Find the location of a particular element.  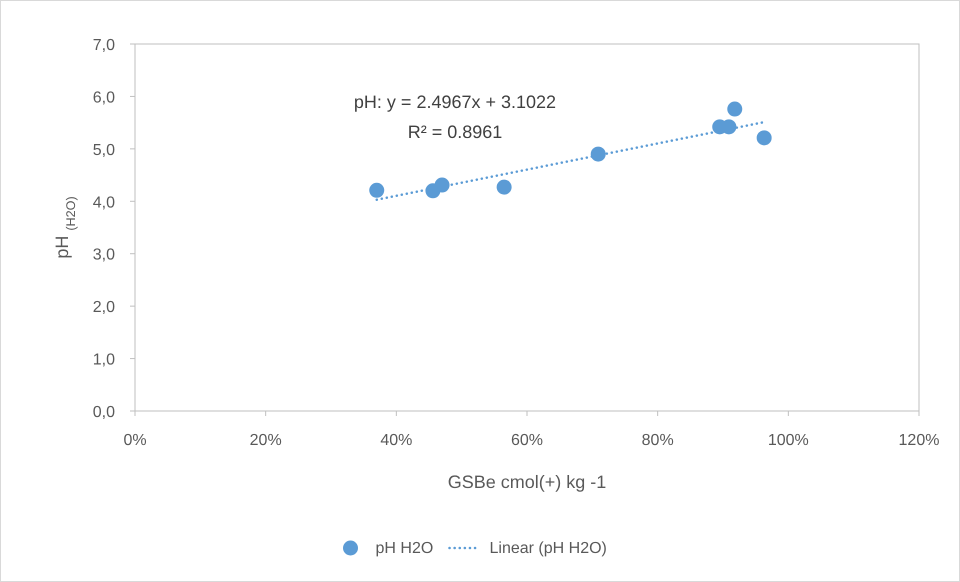

x-tick-label: 20% is located at coordinates (266, 440).